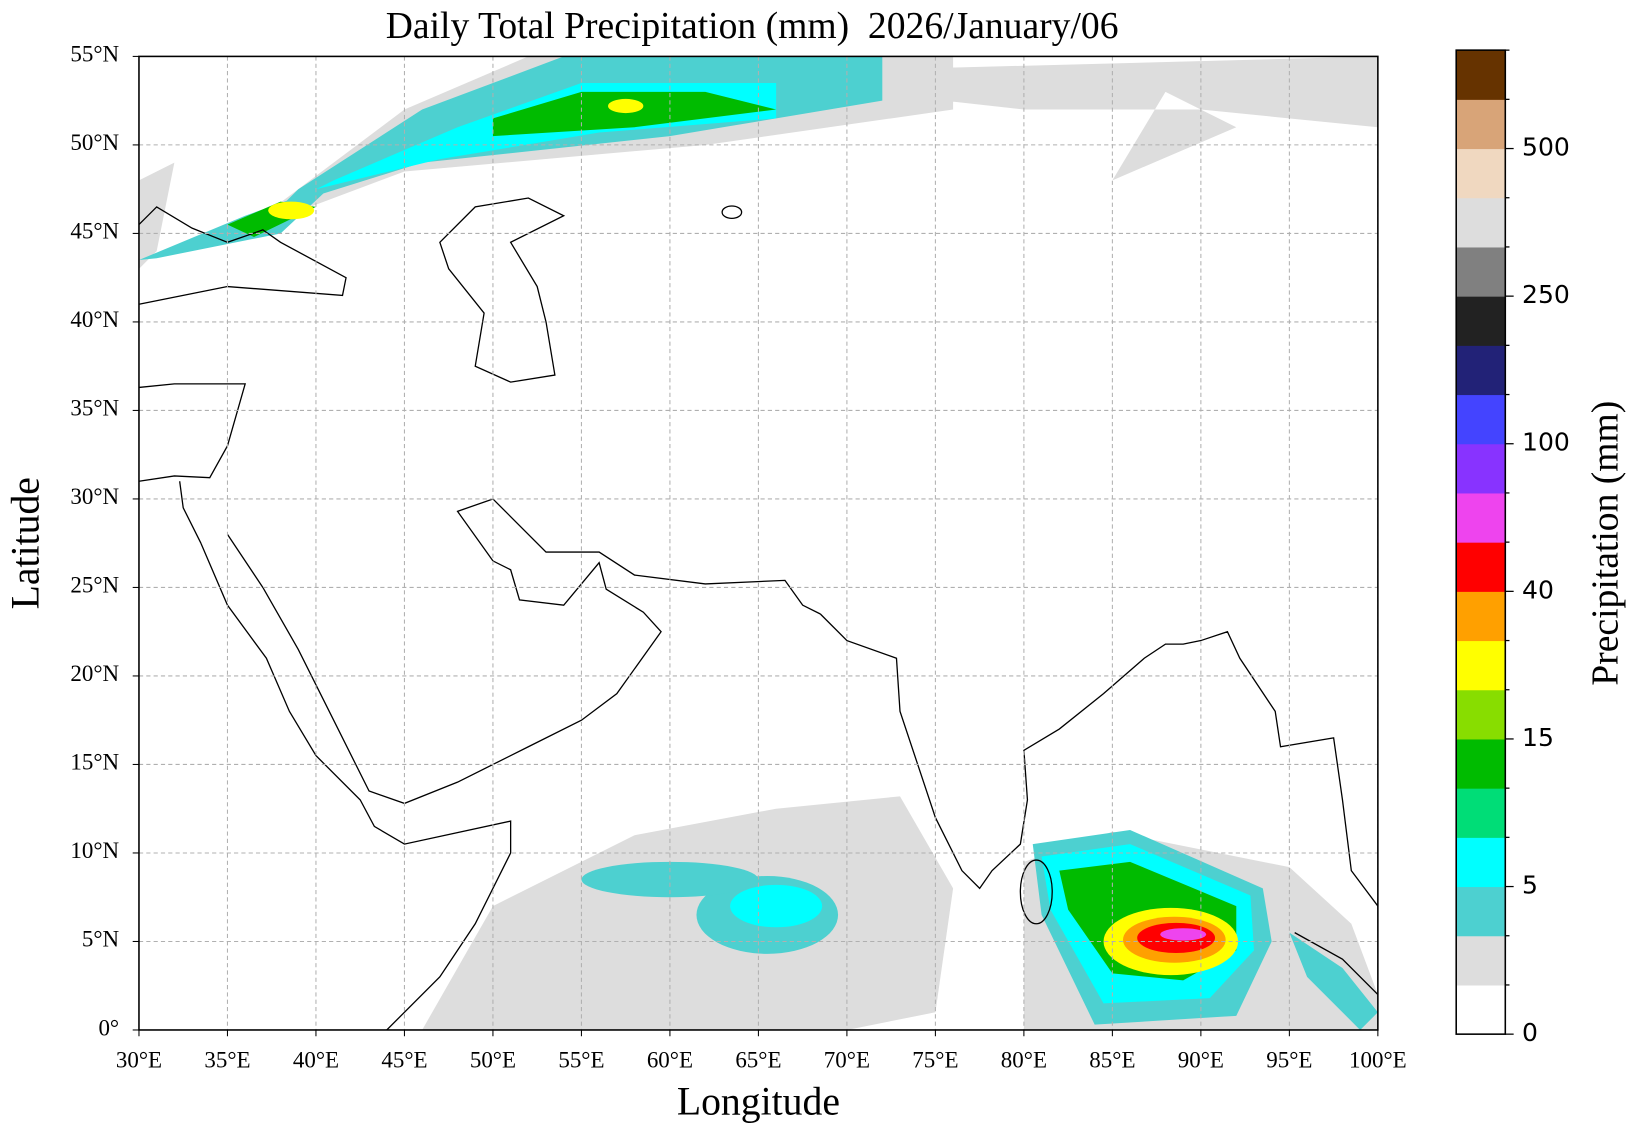 The height and width of the screenshot is (1136, 1638). Describe the element at coordinates (731, 212) in the screenshot. I see `lake` at that location.